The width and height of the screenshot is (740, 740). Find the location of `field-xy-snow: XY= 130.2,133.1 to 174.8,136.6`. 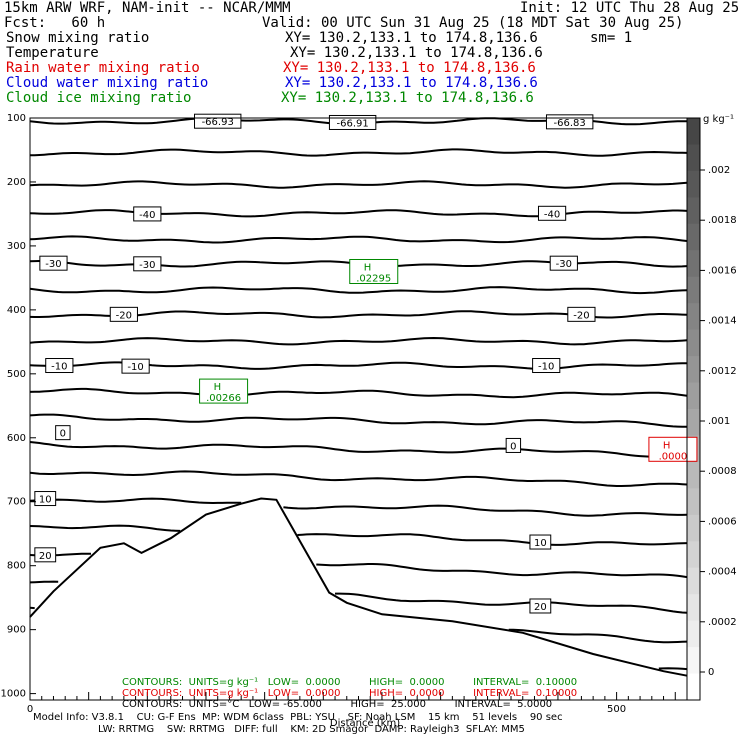

field-xy-snow: XY= 130.2,133.1 to 174.8,136.6 is located at coordinates (411, 38).